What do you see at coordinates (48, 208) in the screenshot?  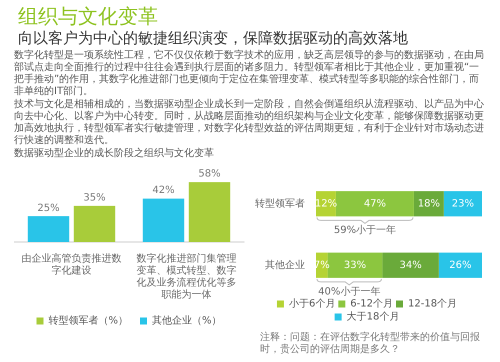 I see `data-label: 25%` at bounding box center [48, 208].